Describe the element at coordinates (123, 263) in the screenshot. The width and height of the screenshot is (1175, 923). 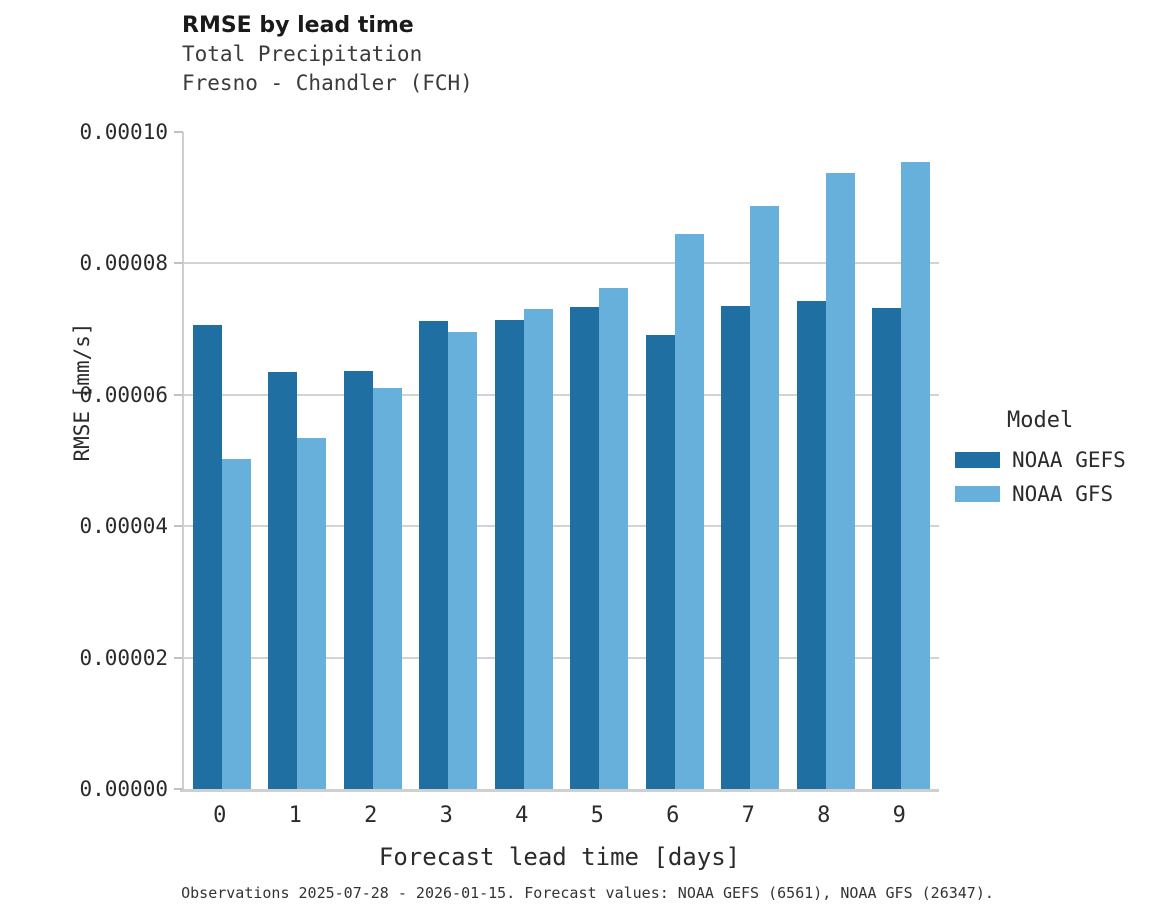
I see `y-axis-tick-label: 0.00008` at that location.